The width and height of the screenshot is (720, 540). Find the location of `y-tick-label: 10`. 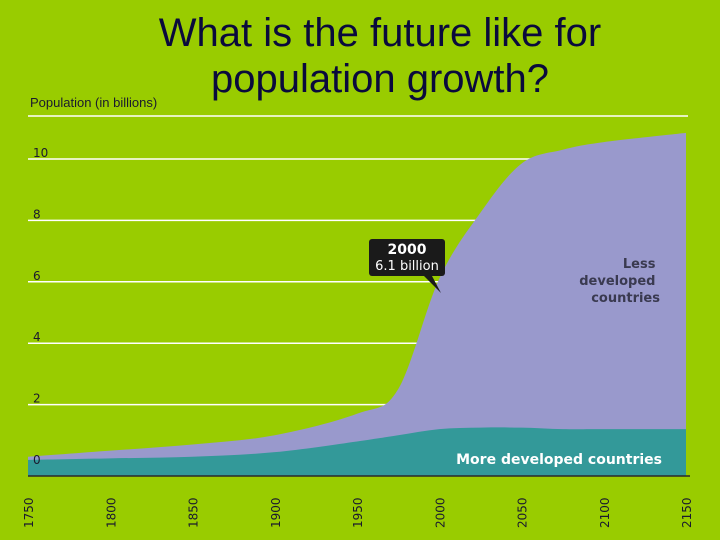

y-tick-label: 10 is located at coordinates (40, 153).